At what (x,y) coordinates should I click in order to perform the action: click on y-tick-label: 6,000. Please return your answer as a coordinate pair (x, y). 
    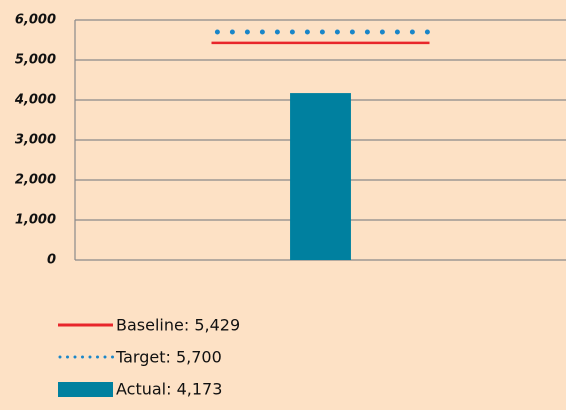
    Looking at the image, I should click on (35, 20).